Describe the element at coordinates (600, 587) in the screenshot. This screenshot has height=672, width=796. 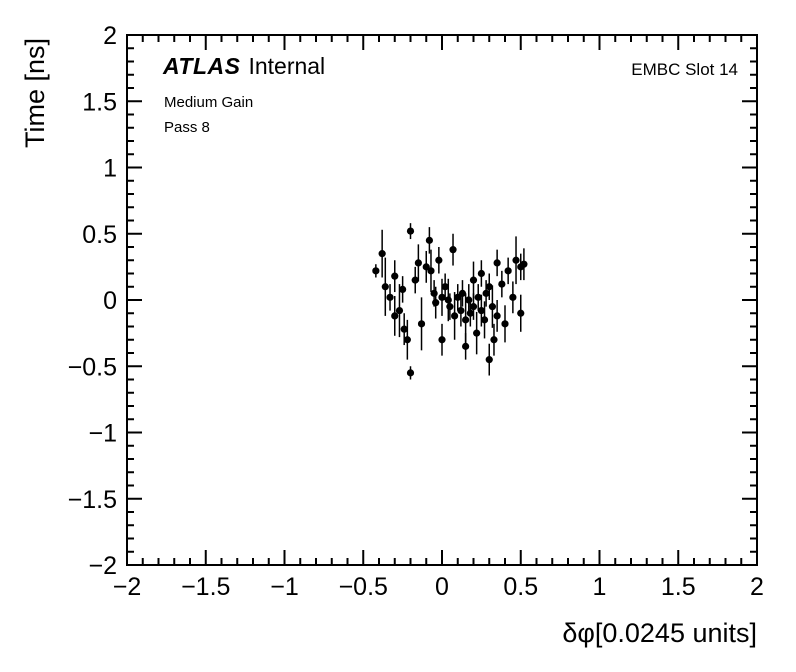
I see `x-tick-label: 1` at that location.